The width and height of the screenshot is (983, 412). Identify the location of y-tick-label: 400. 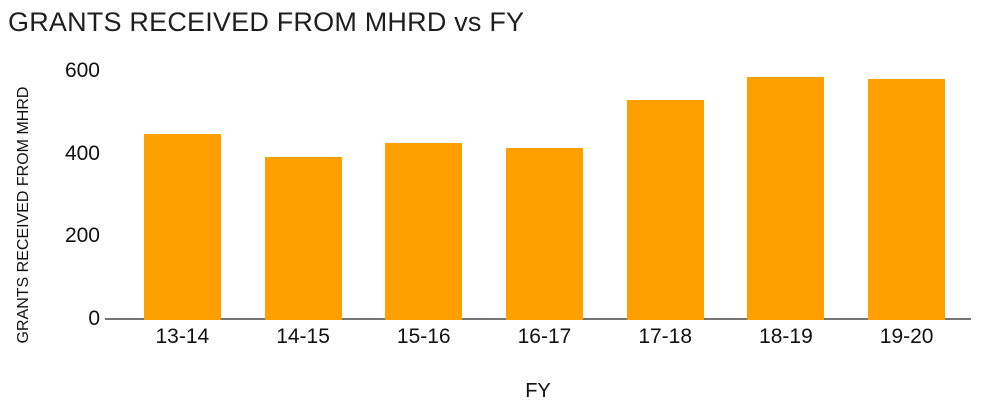
(82, 153).